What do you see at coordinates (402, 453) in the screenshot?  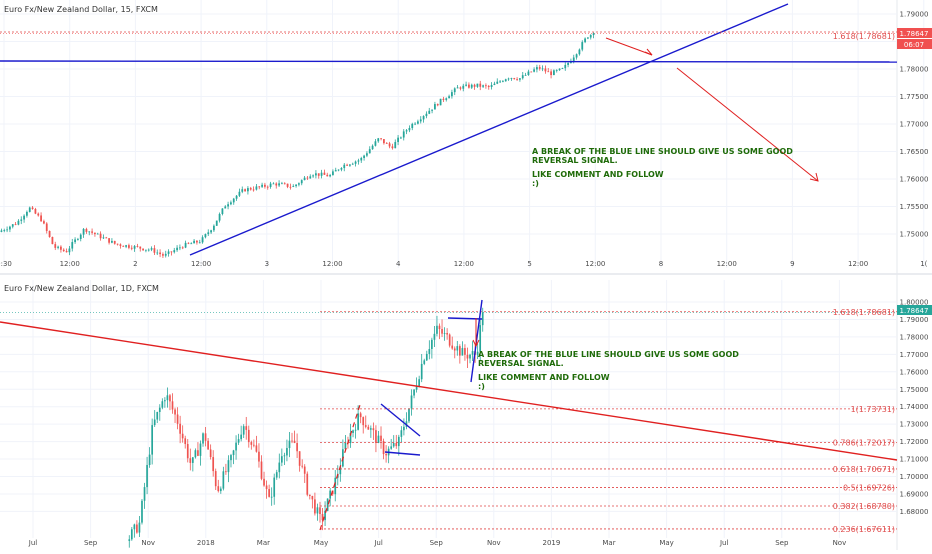 I see `blue-wedge-lower` at bounding box center [402, 453].